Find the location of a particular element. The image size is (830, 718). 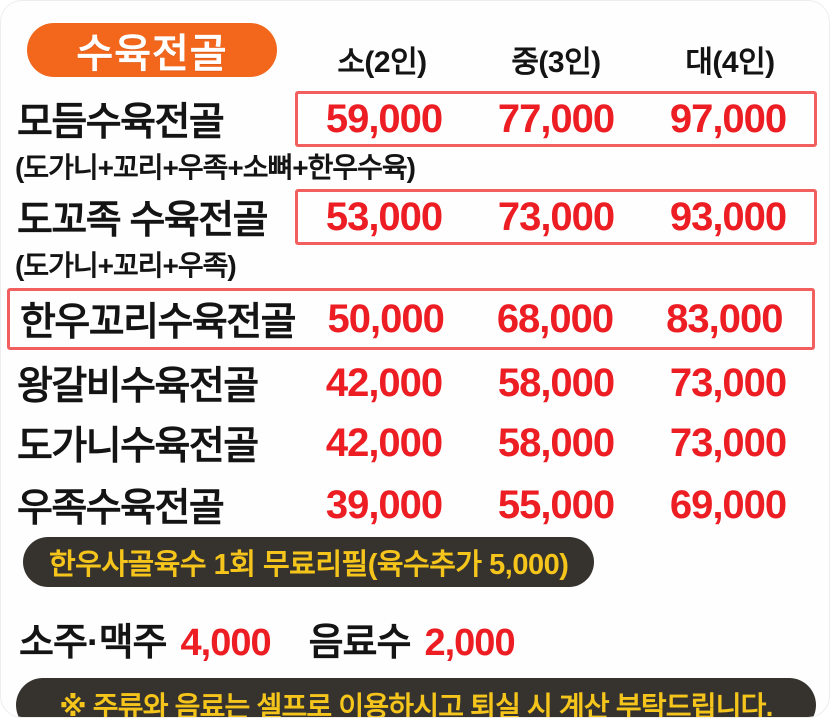

menu-item-note: (도가니+꼬리+우족) is located at coordinates (126, 265).